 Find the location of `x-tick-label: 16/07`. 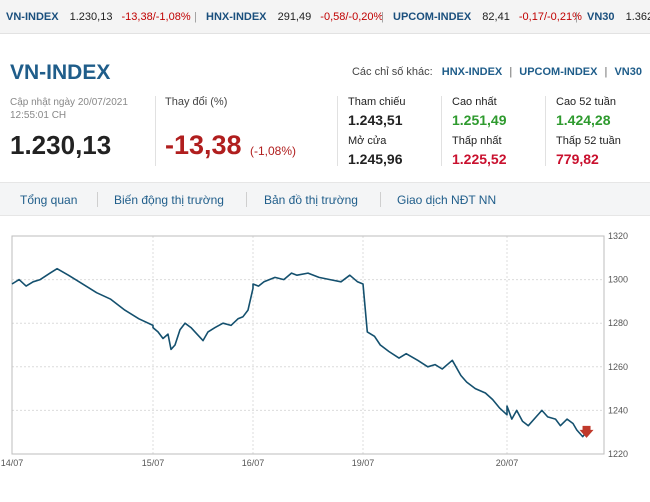

x-tick-label: 16/07 is located at coordinates (253, 463).